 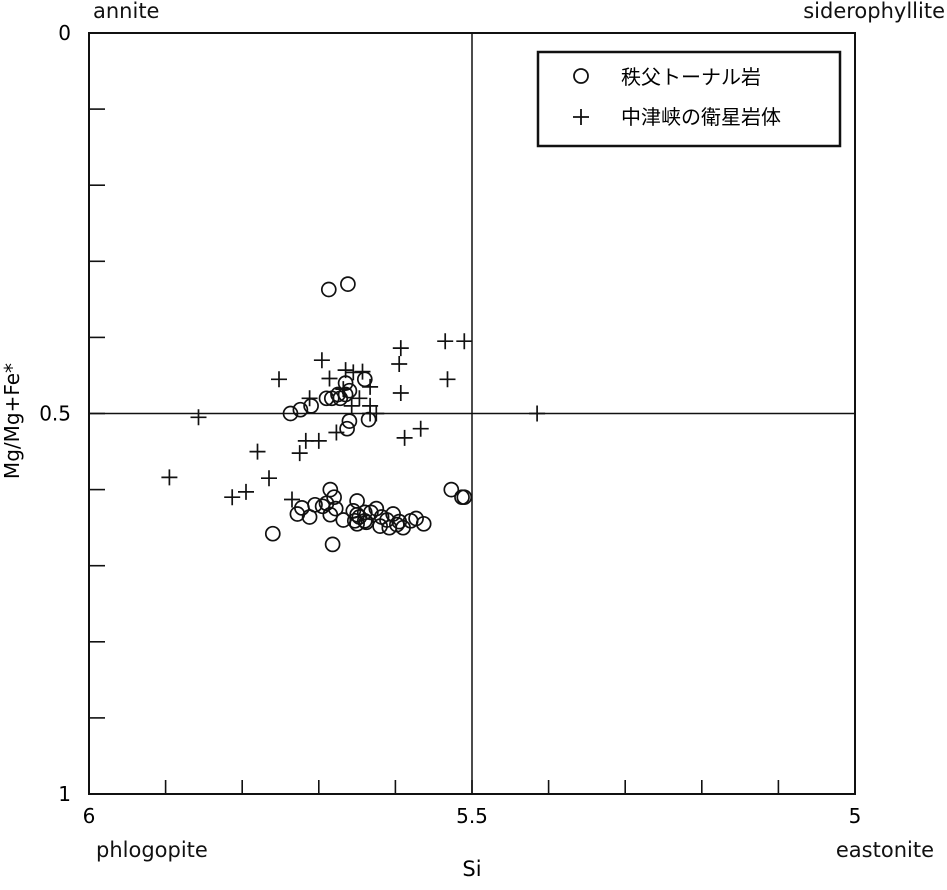 What do you see at coordinates (126, 11) in the screenshot?
I see `corner-label-annite: annite` at bounding box center [126, 11].